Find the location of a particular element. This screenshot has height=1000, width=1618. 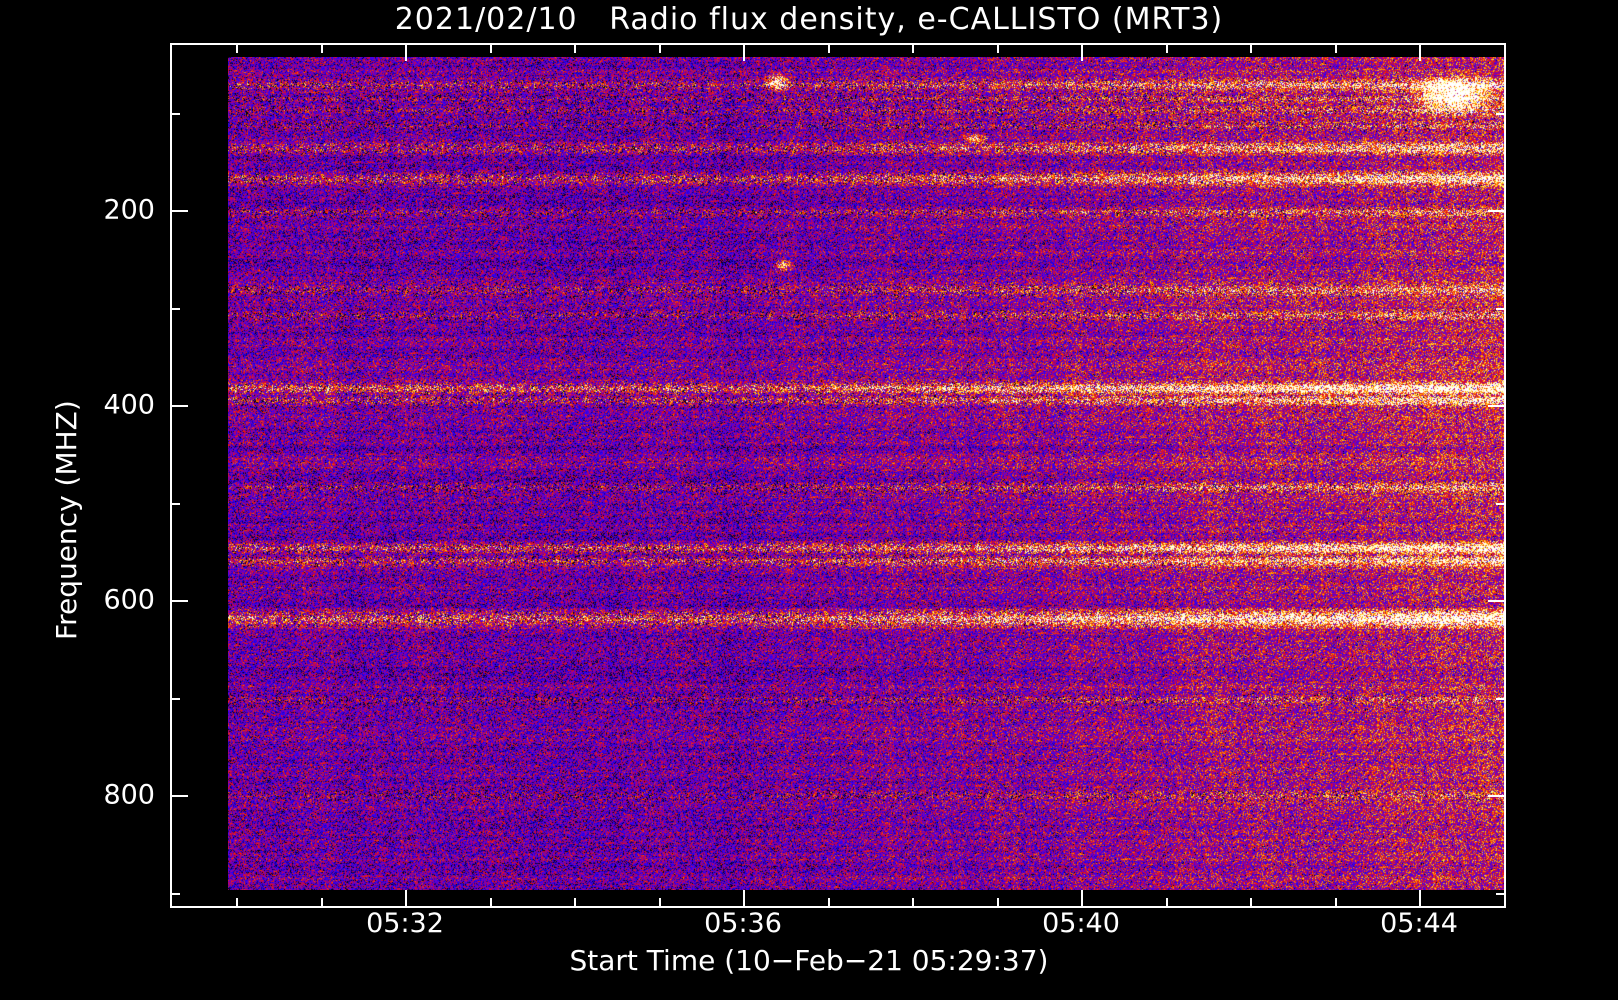

x-tick-label: 05:32 is located at coordinates (405, 923).